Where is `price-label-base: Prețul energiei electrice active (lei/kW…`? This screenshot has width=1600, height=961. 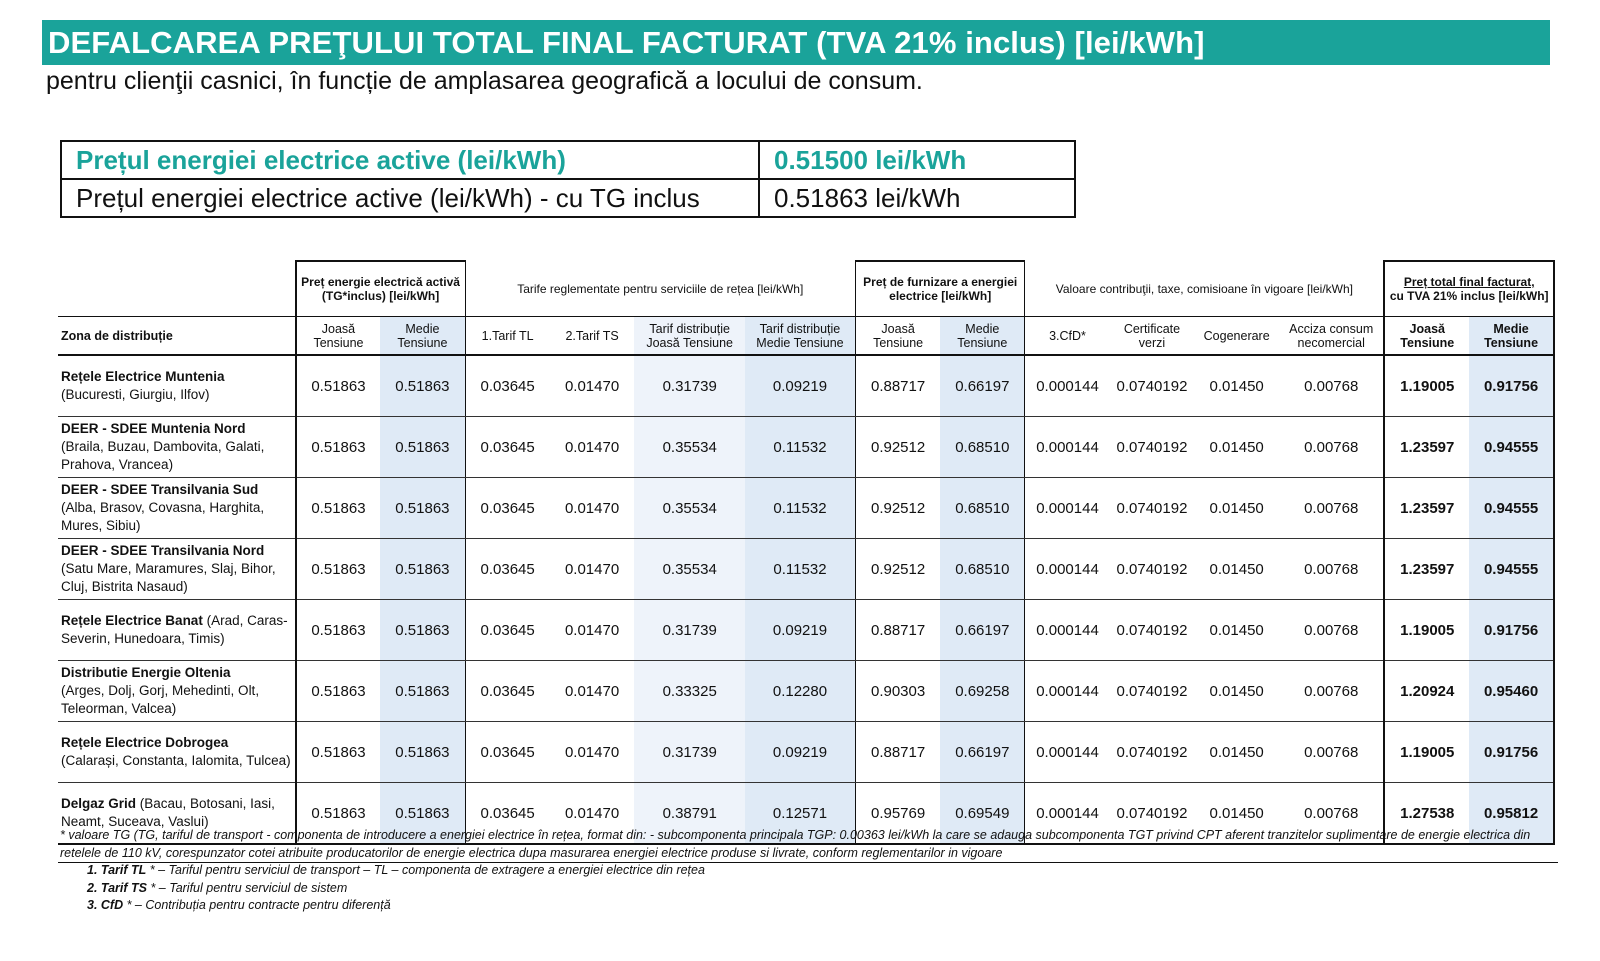
price-label-base: Prețul energiei electrice active (lei/kW… is located at coordinates (410, 160).